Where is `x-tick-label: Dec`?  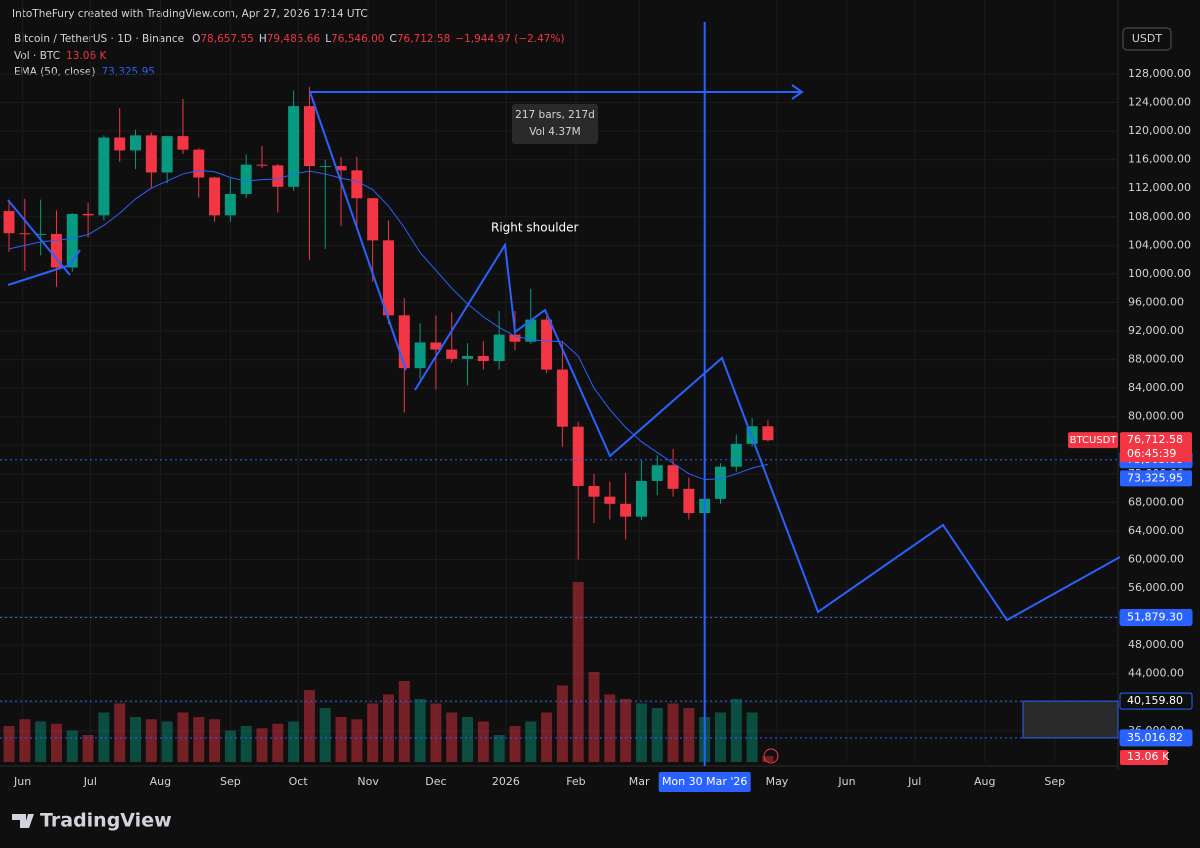
x-tick-label: Dec is located at coordinates (435, 781).